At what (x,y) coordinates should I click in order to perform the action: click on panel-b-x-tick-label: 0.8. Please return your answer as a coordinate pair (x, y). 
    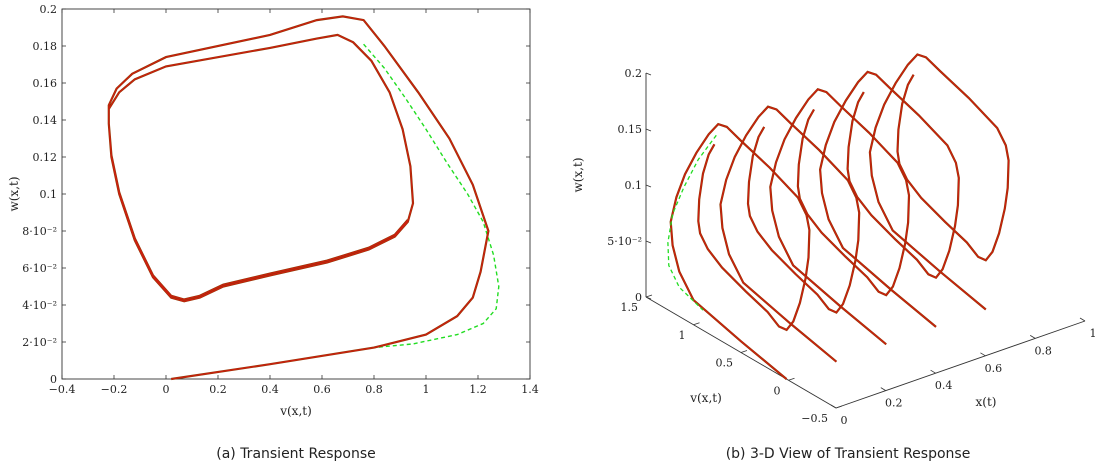
    Looking at the image, I should click on (1043, 350).